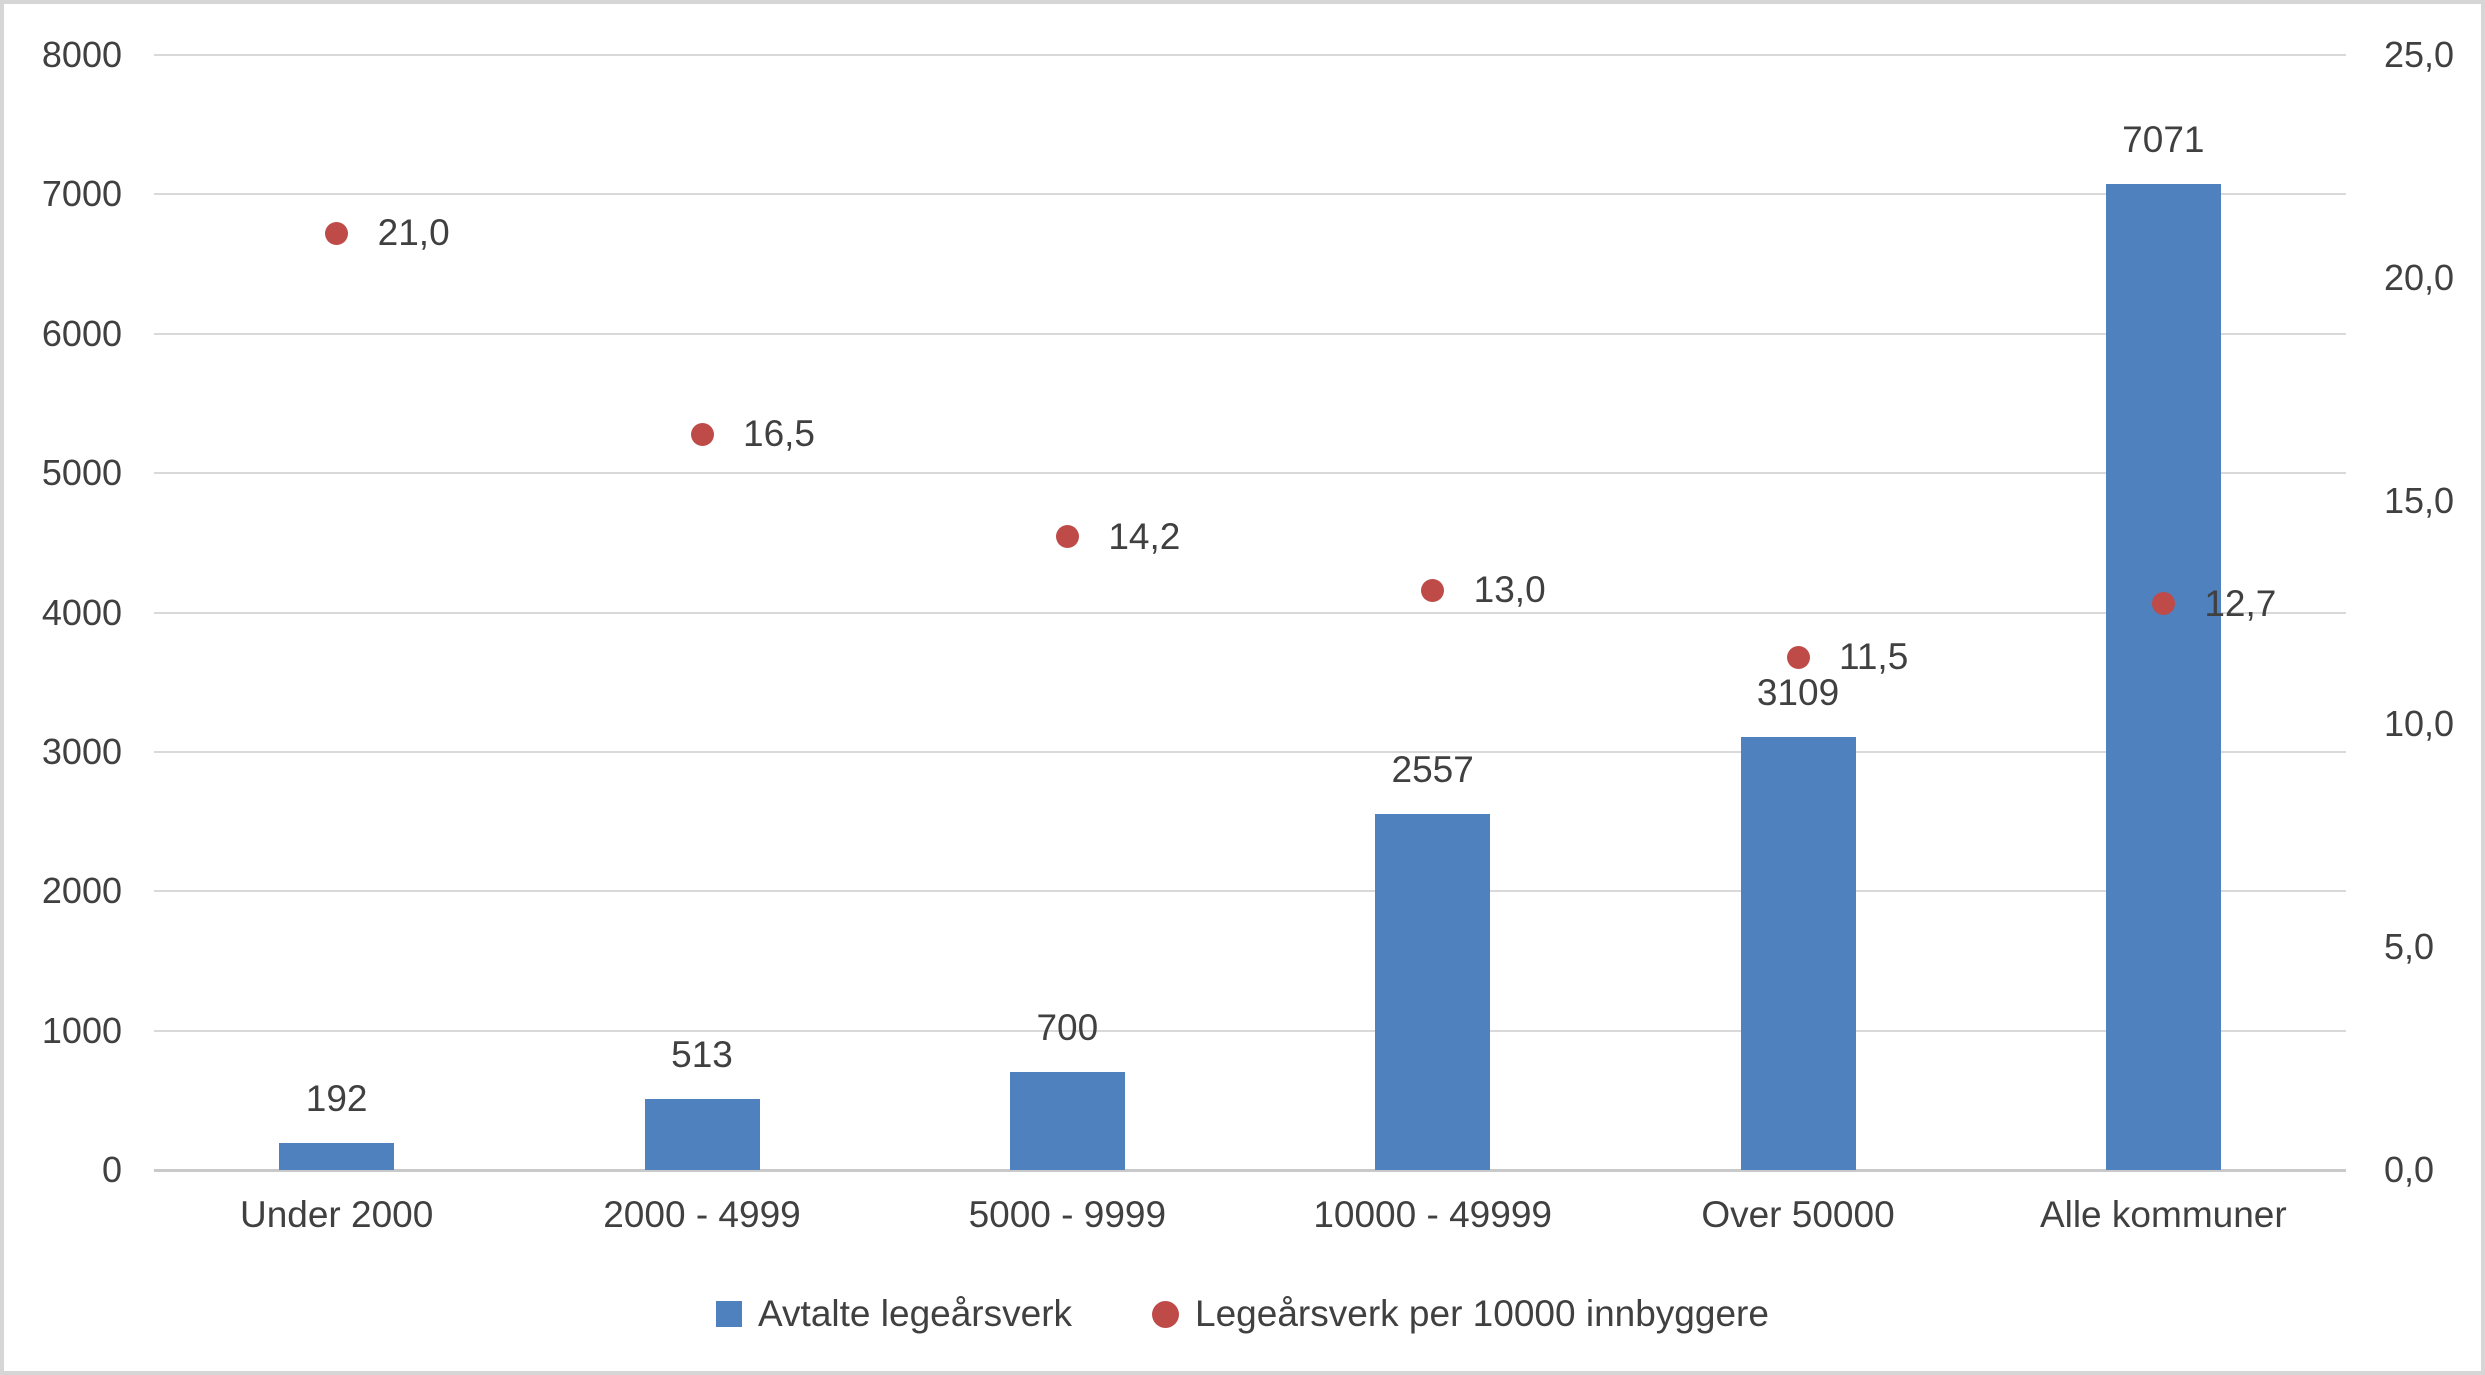  I want to click on bar-data-label: 700, so click(1067, 1028).